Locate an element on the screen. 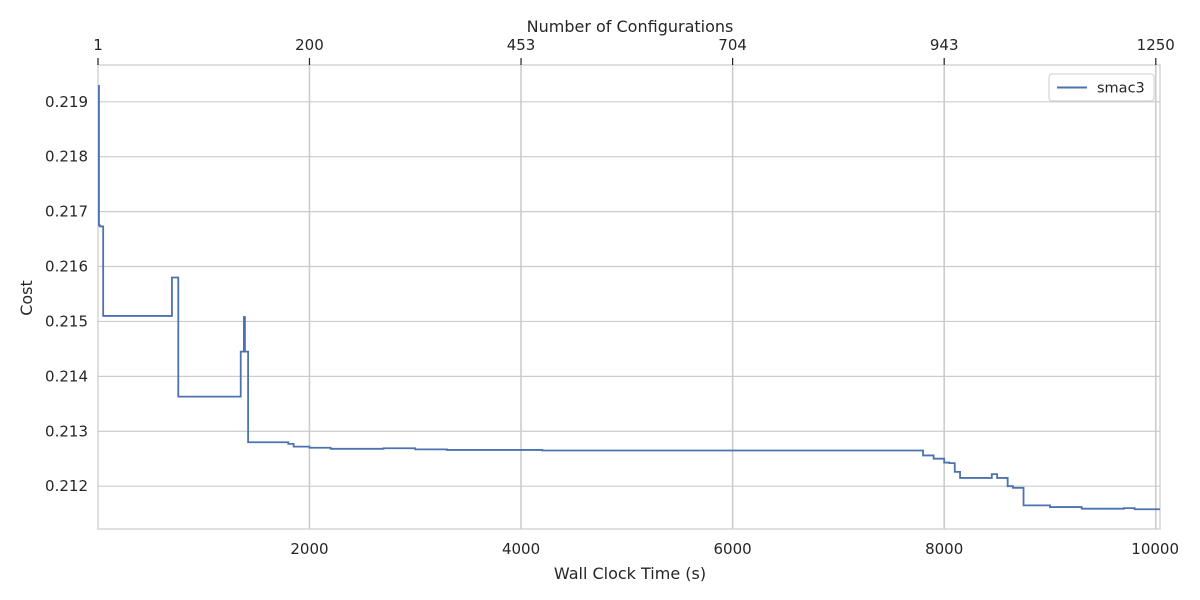 This screenshot has height=600, width=1200. top-tick-label: 453 is located at coordinates (521, 45).